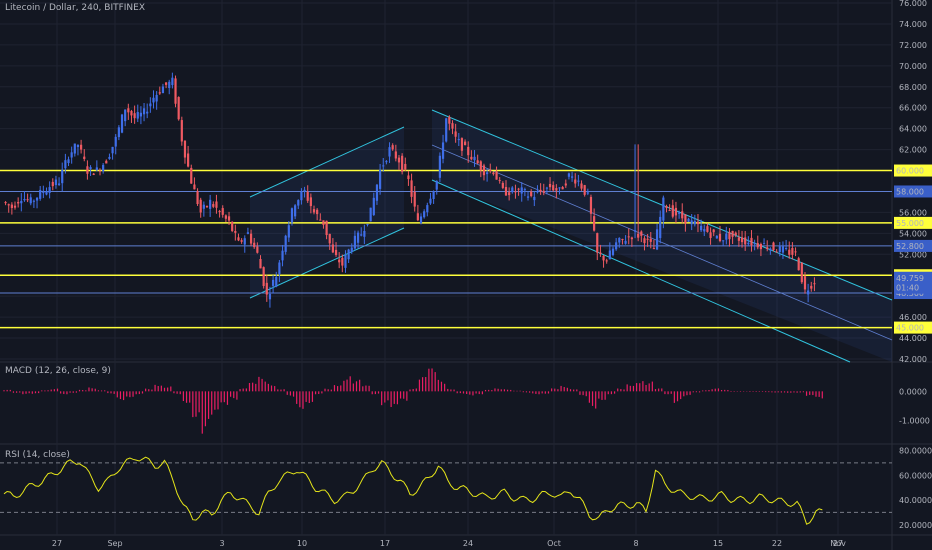 This screenshot has height=550, width=932. I want to click on price-tag-label: 45.000, so click(910, 328).